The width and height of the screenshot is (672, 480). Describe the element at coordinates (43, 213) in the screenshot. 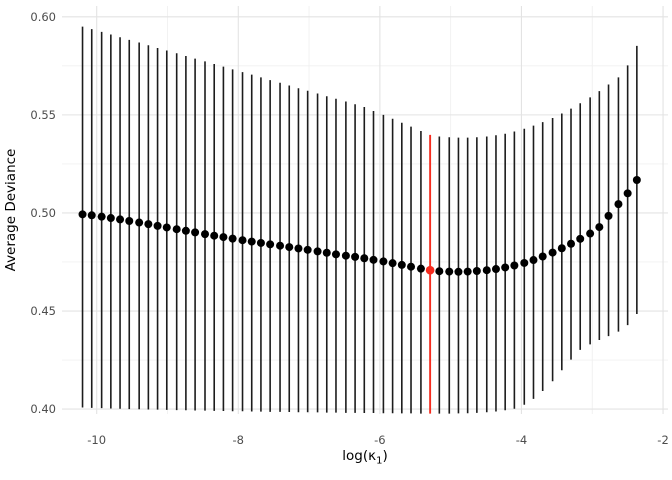

I see `y-tick-label: 0.50` at that location.